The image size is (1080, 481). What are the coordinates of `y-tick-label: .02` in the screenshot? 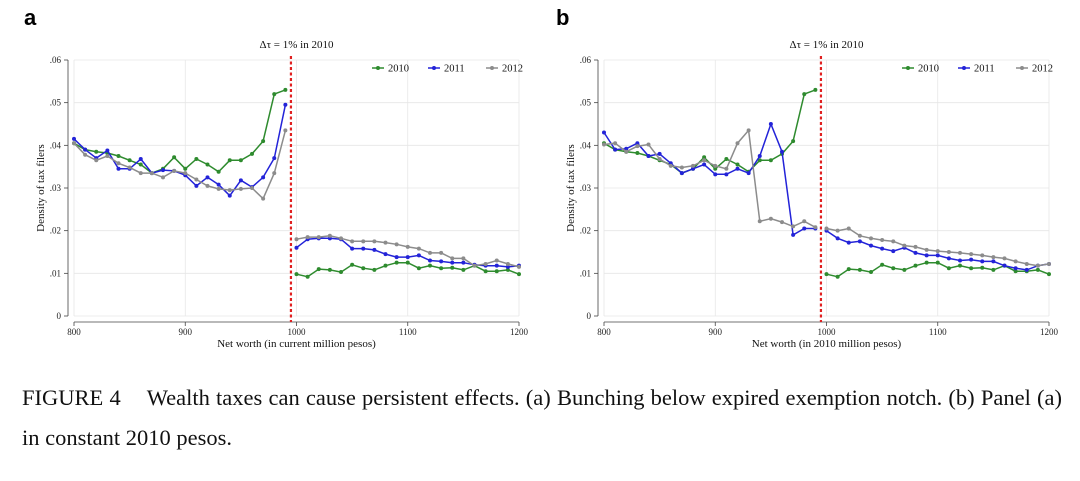 It's located at (55, 231).